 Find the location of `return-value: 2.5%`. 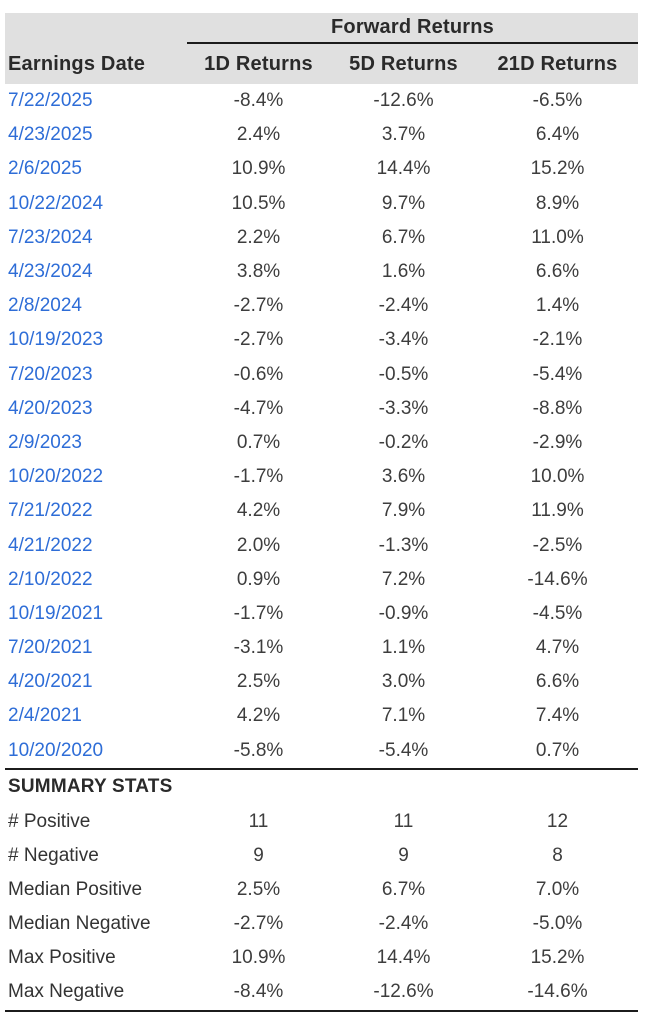

return-value: 2.5% is located at coordinates (258, 682).